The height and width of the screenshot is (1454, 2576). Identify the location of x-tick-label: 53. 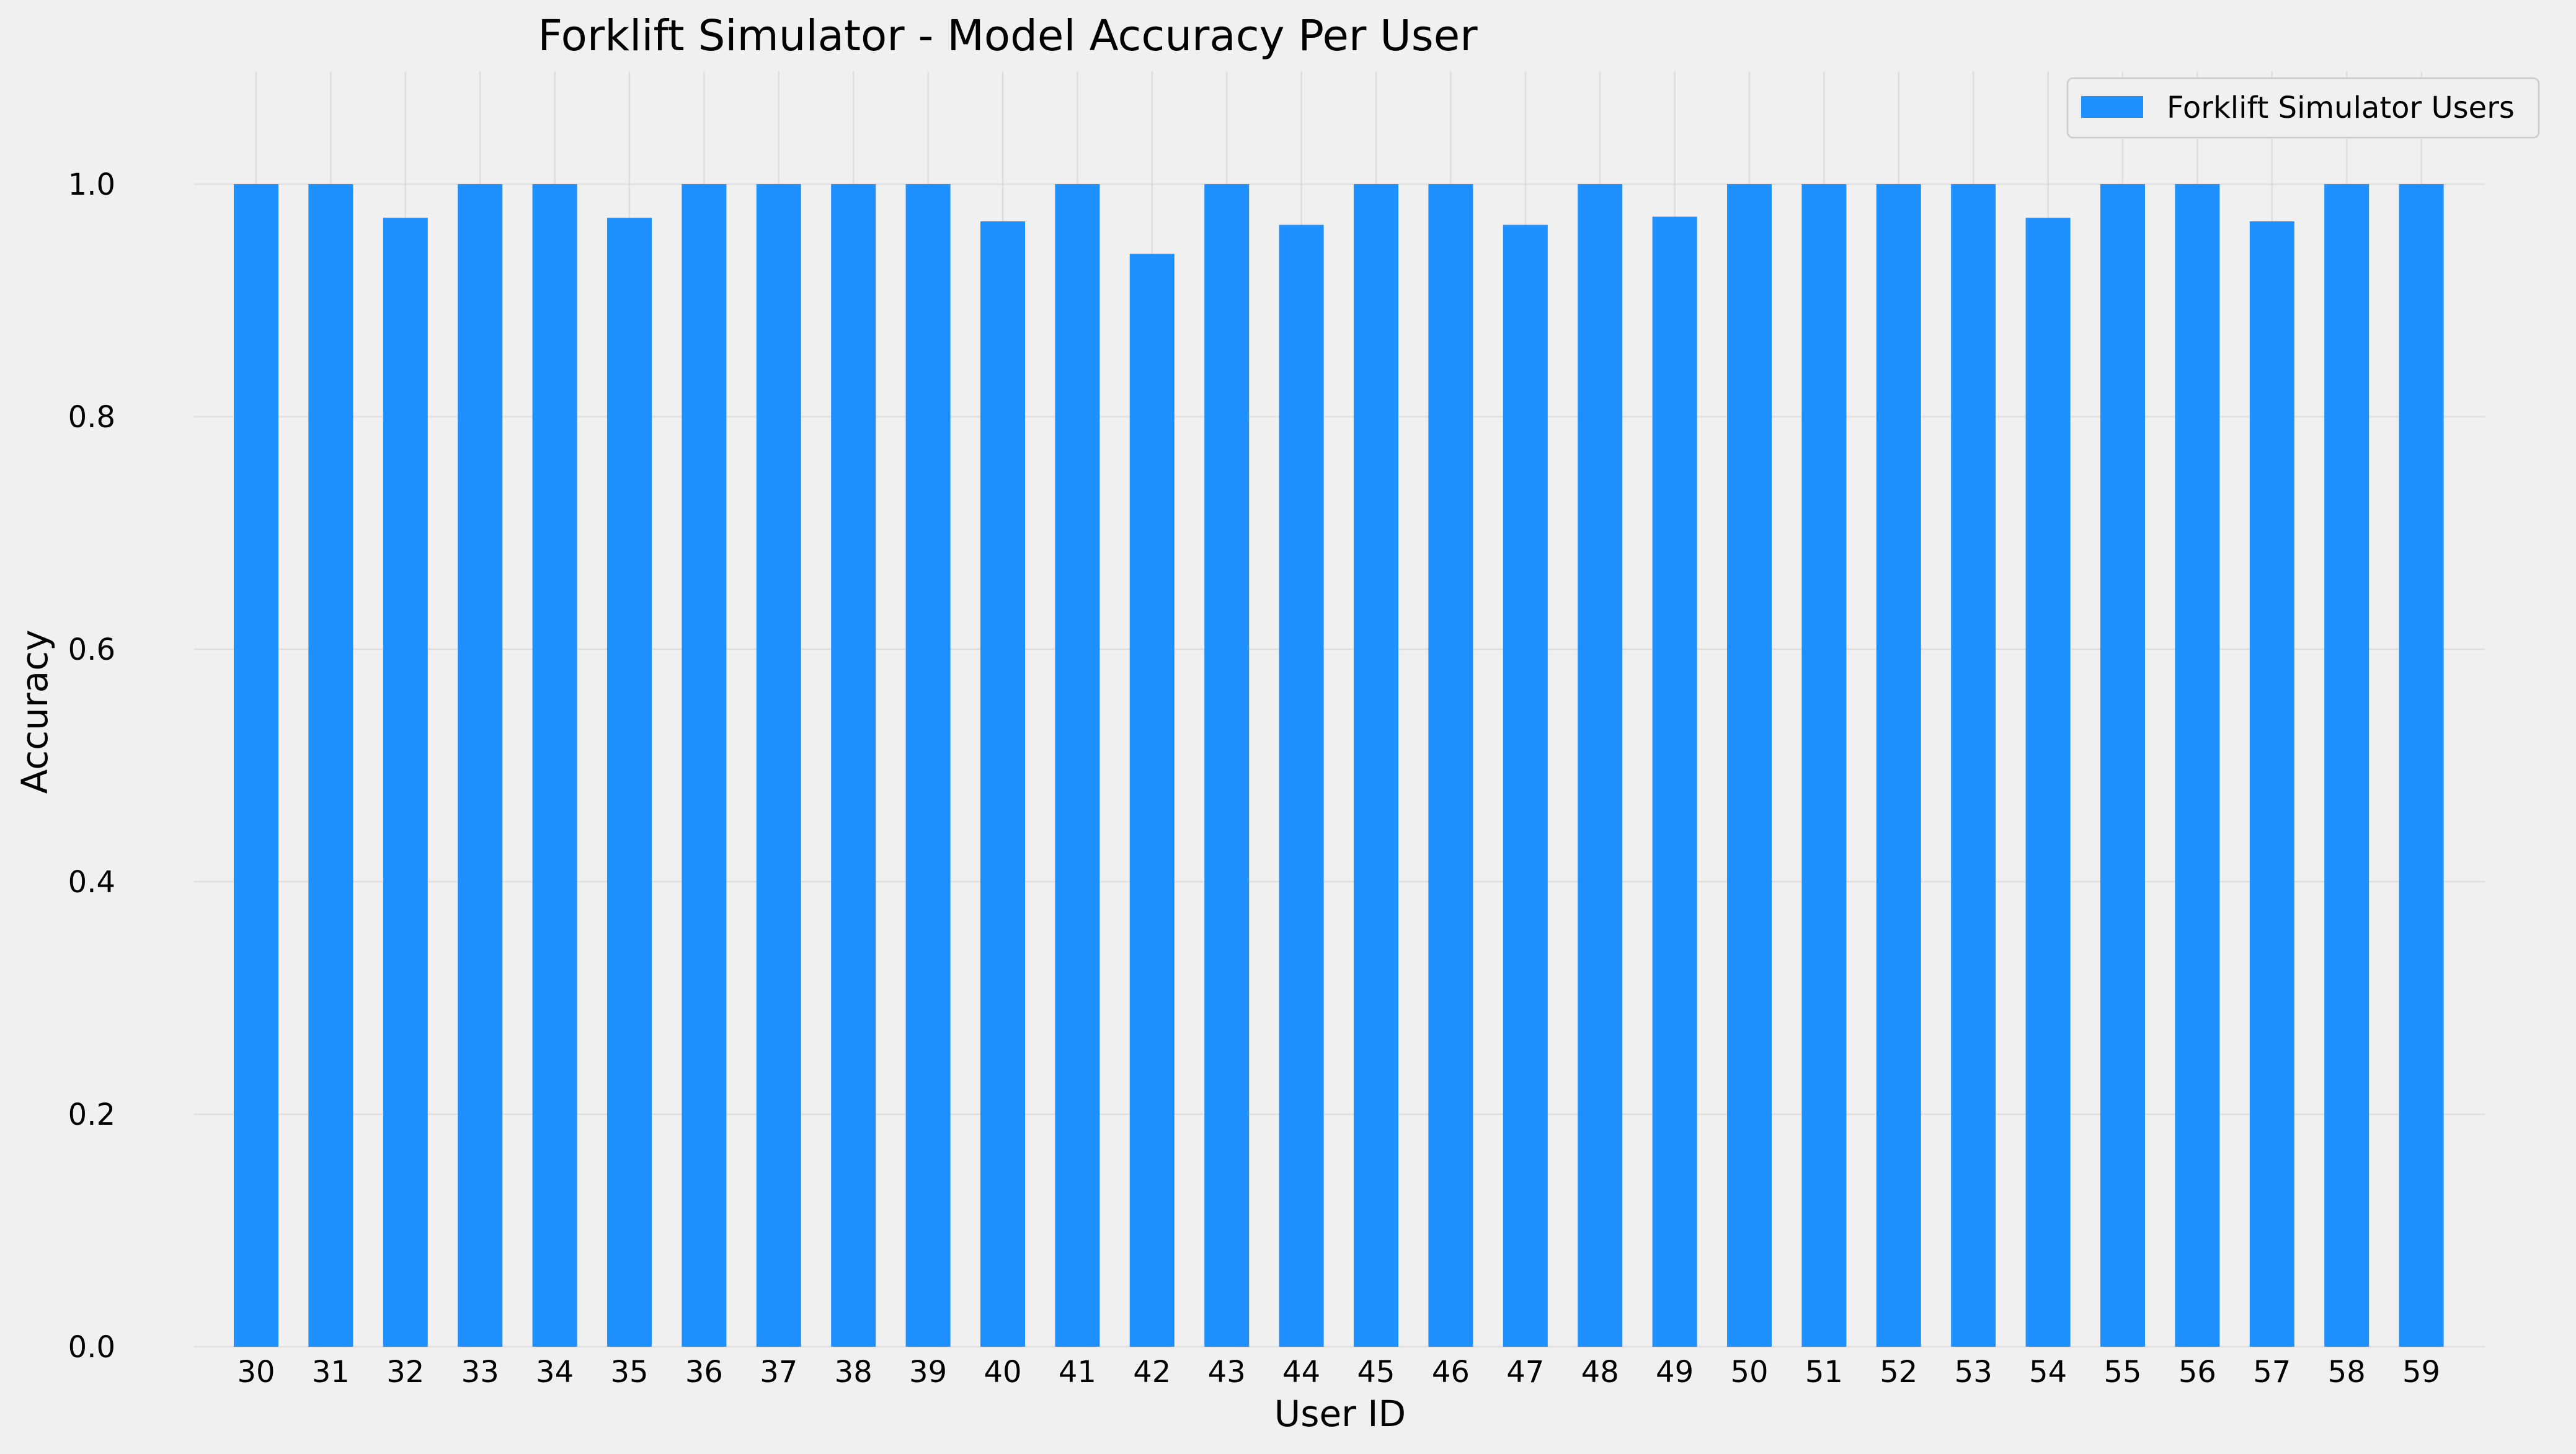
(1973, 1372).